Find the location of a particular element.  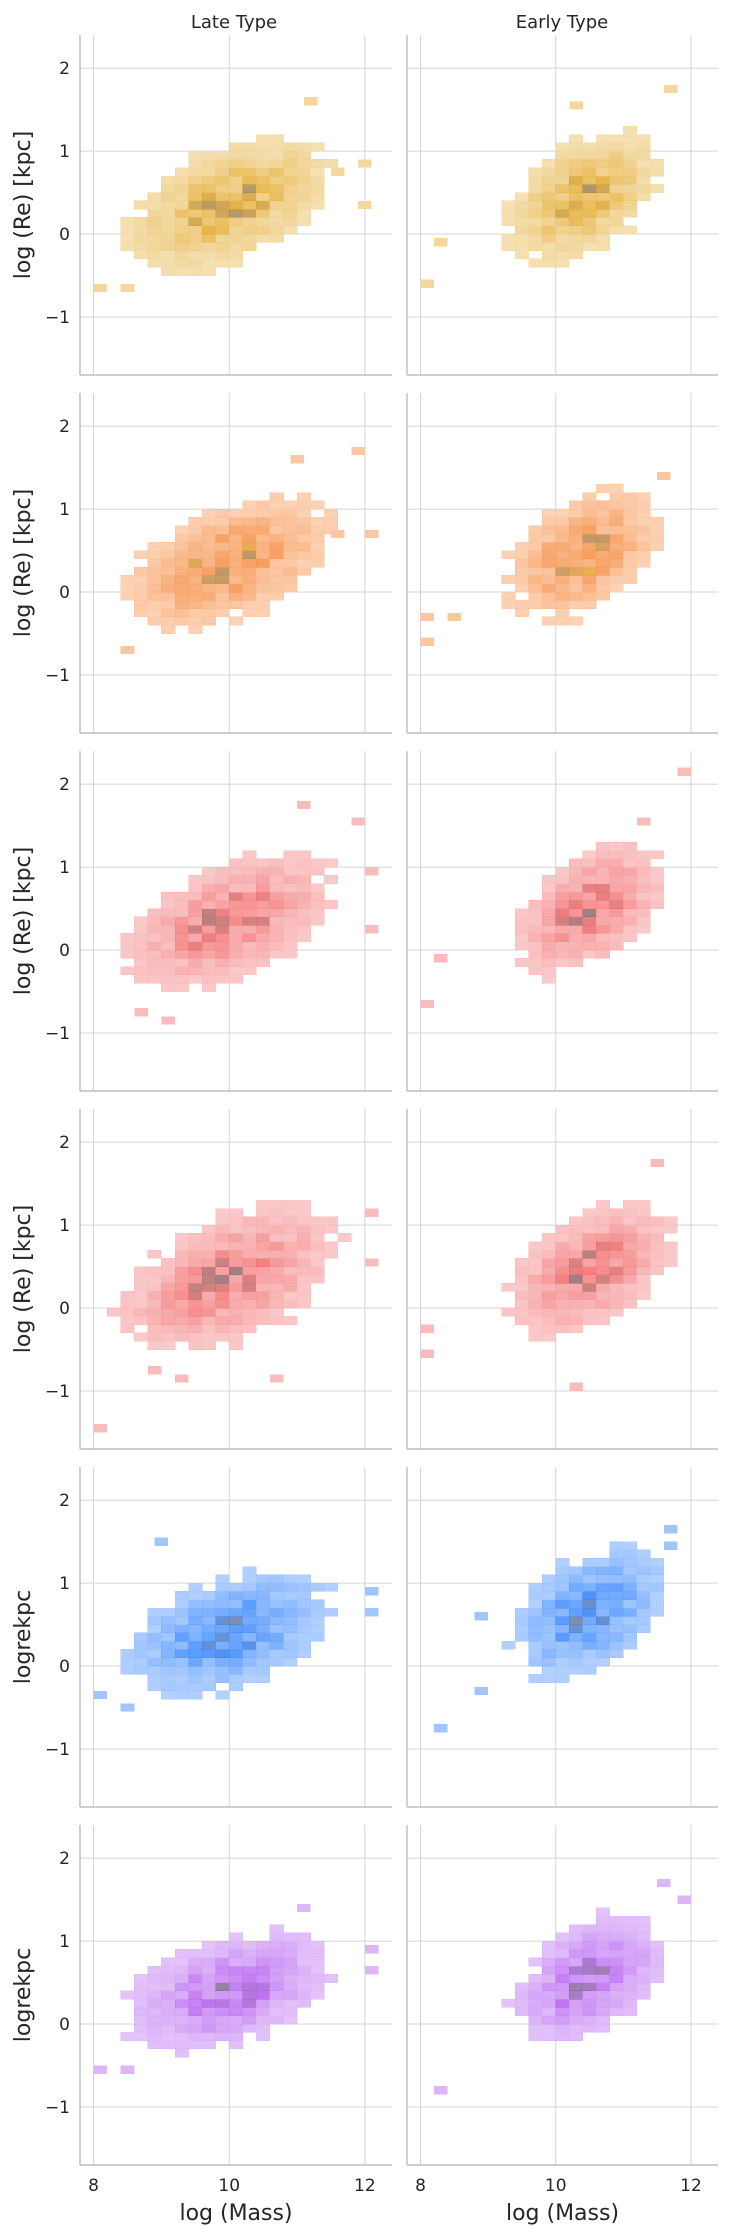

y-tick-label: 1 is located at coordinates (64, 1226).